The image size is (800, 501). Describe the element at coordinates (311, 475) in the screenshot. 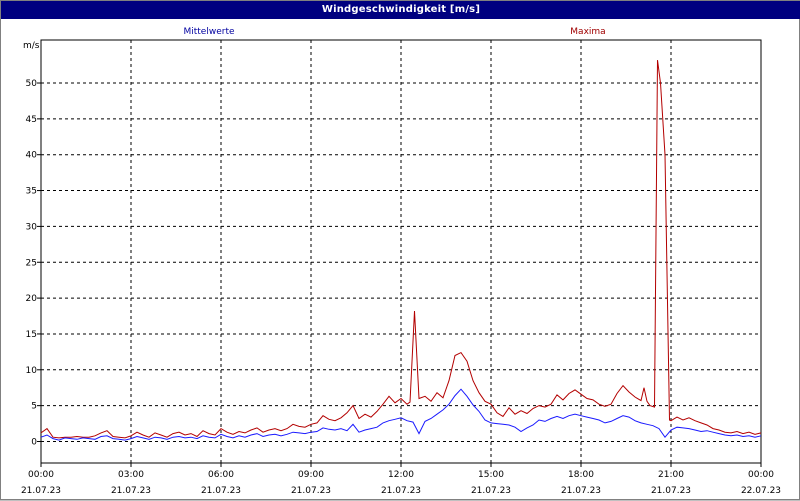

I see `x-tick-time: 09:00` at that location.